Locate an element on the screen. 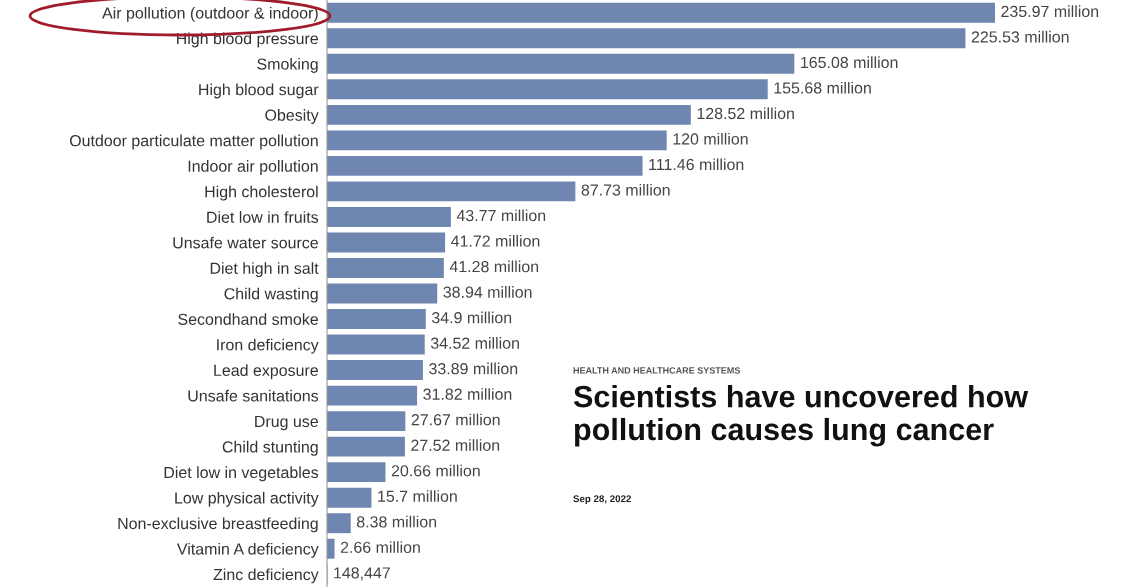 The height and width of the screenshot is (587, 1145). y-tick-label: Child wasting is located at coordinates (271, 295).